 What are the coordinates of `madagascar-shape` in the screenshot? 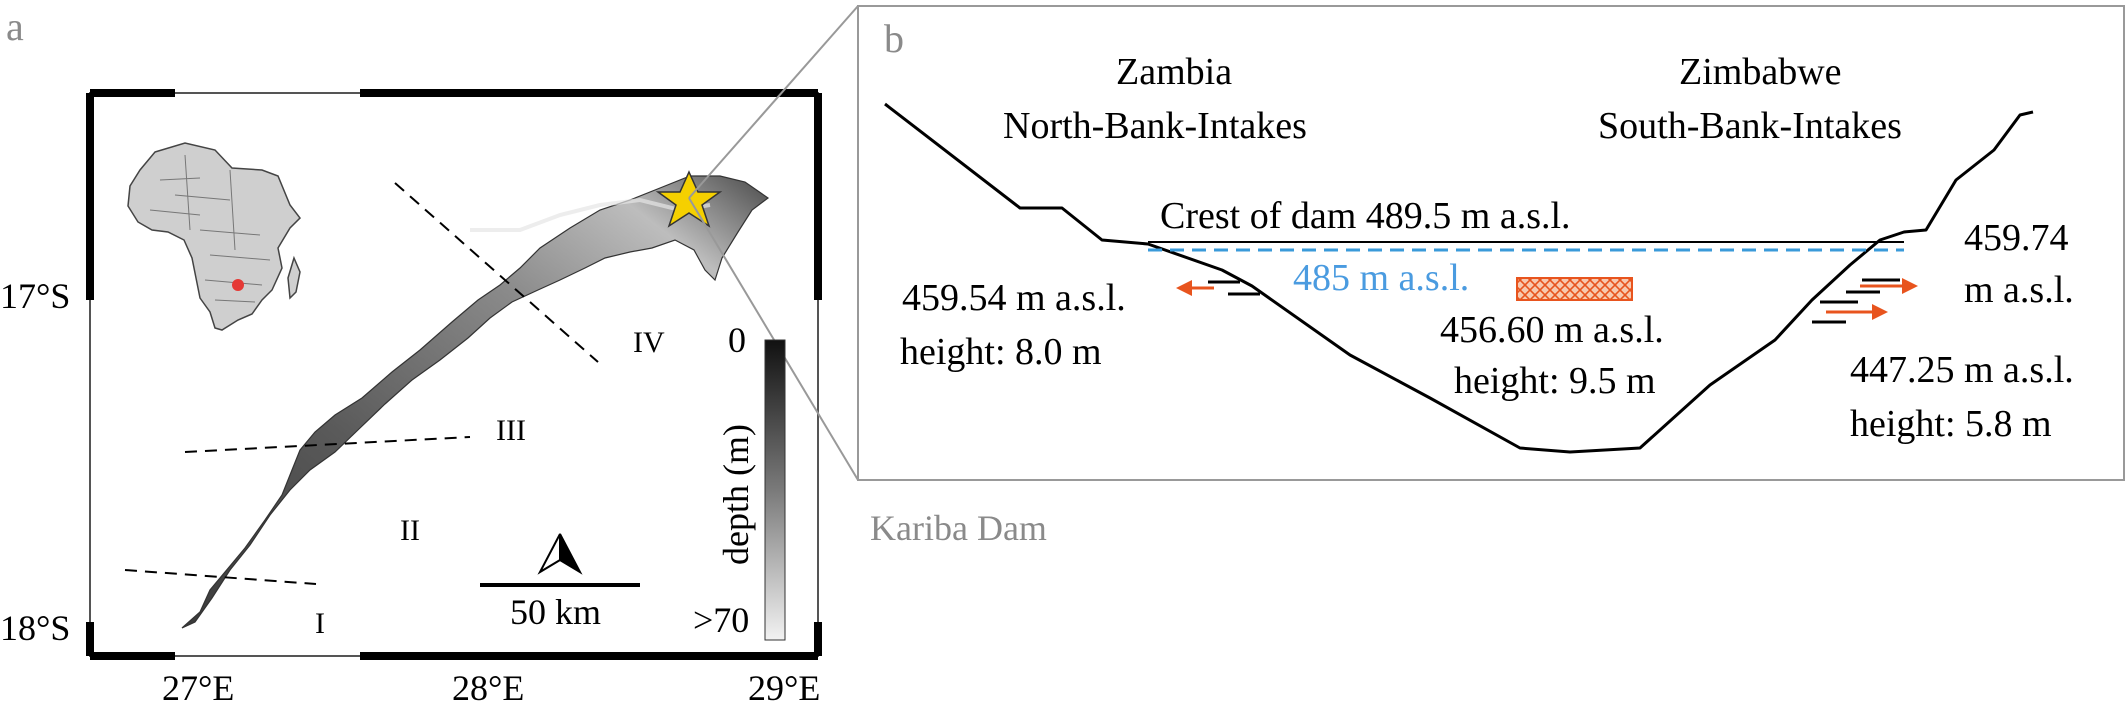 It's located at (294, 277).